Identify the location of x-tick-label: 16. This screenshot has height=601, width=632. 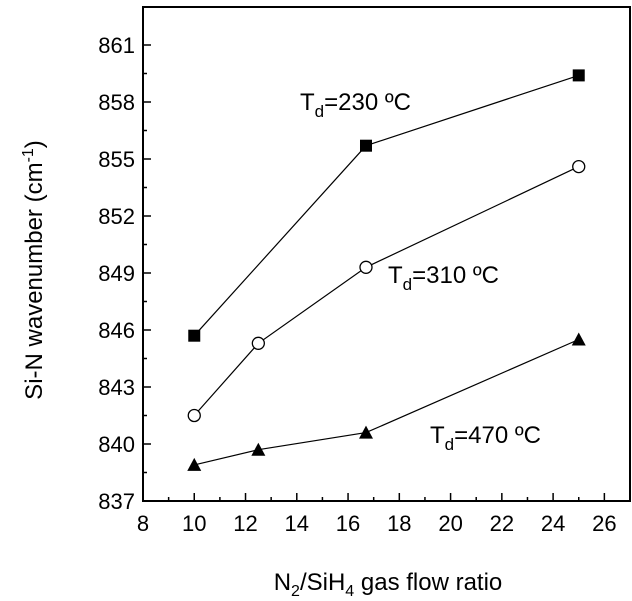
(348, 523).